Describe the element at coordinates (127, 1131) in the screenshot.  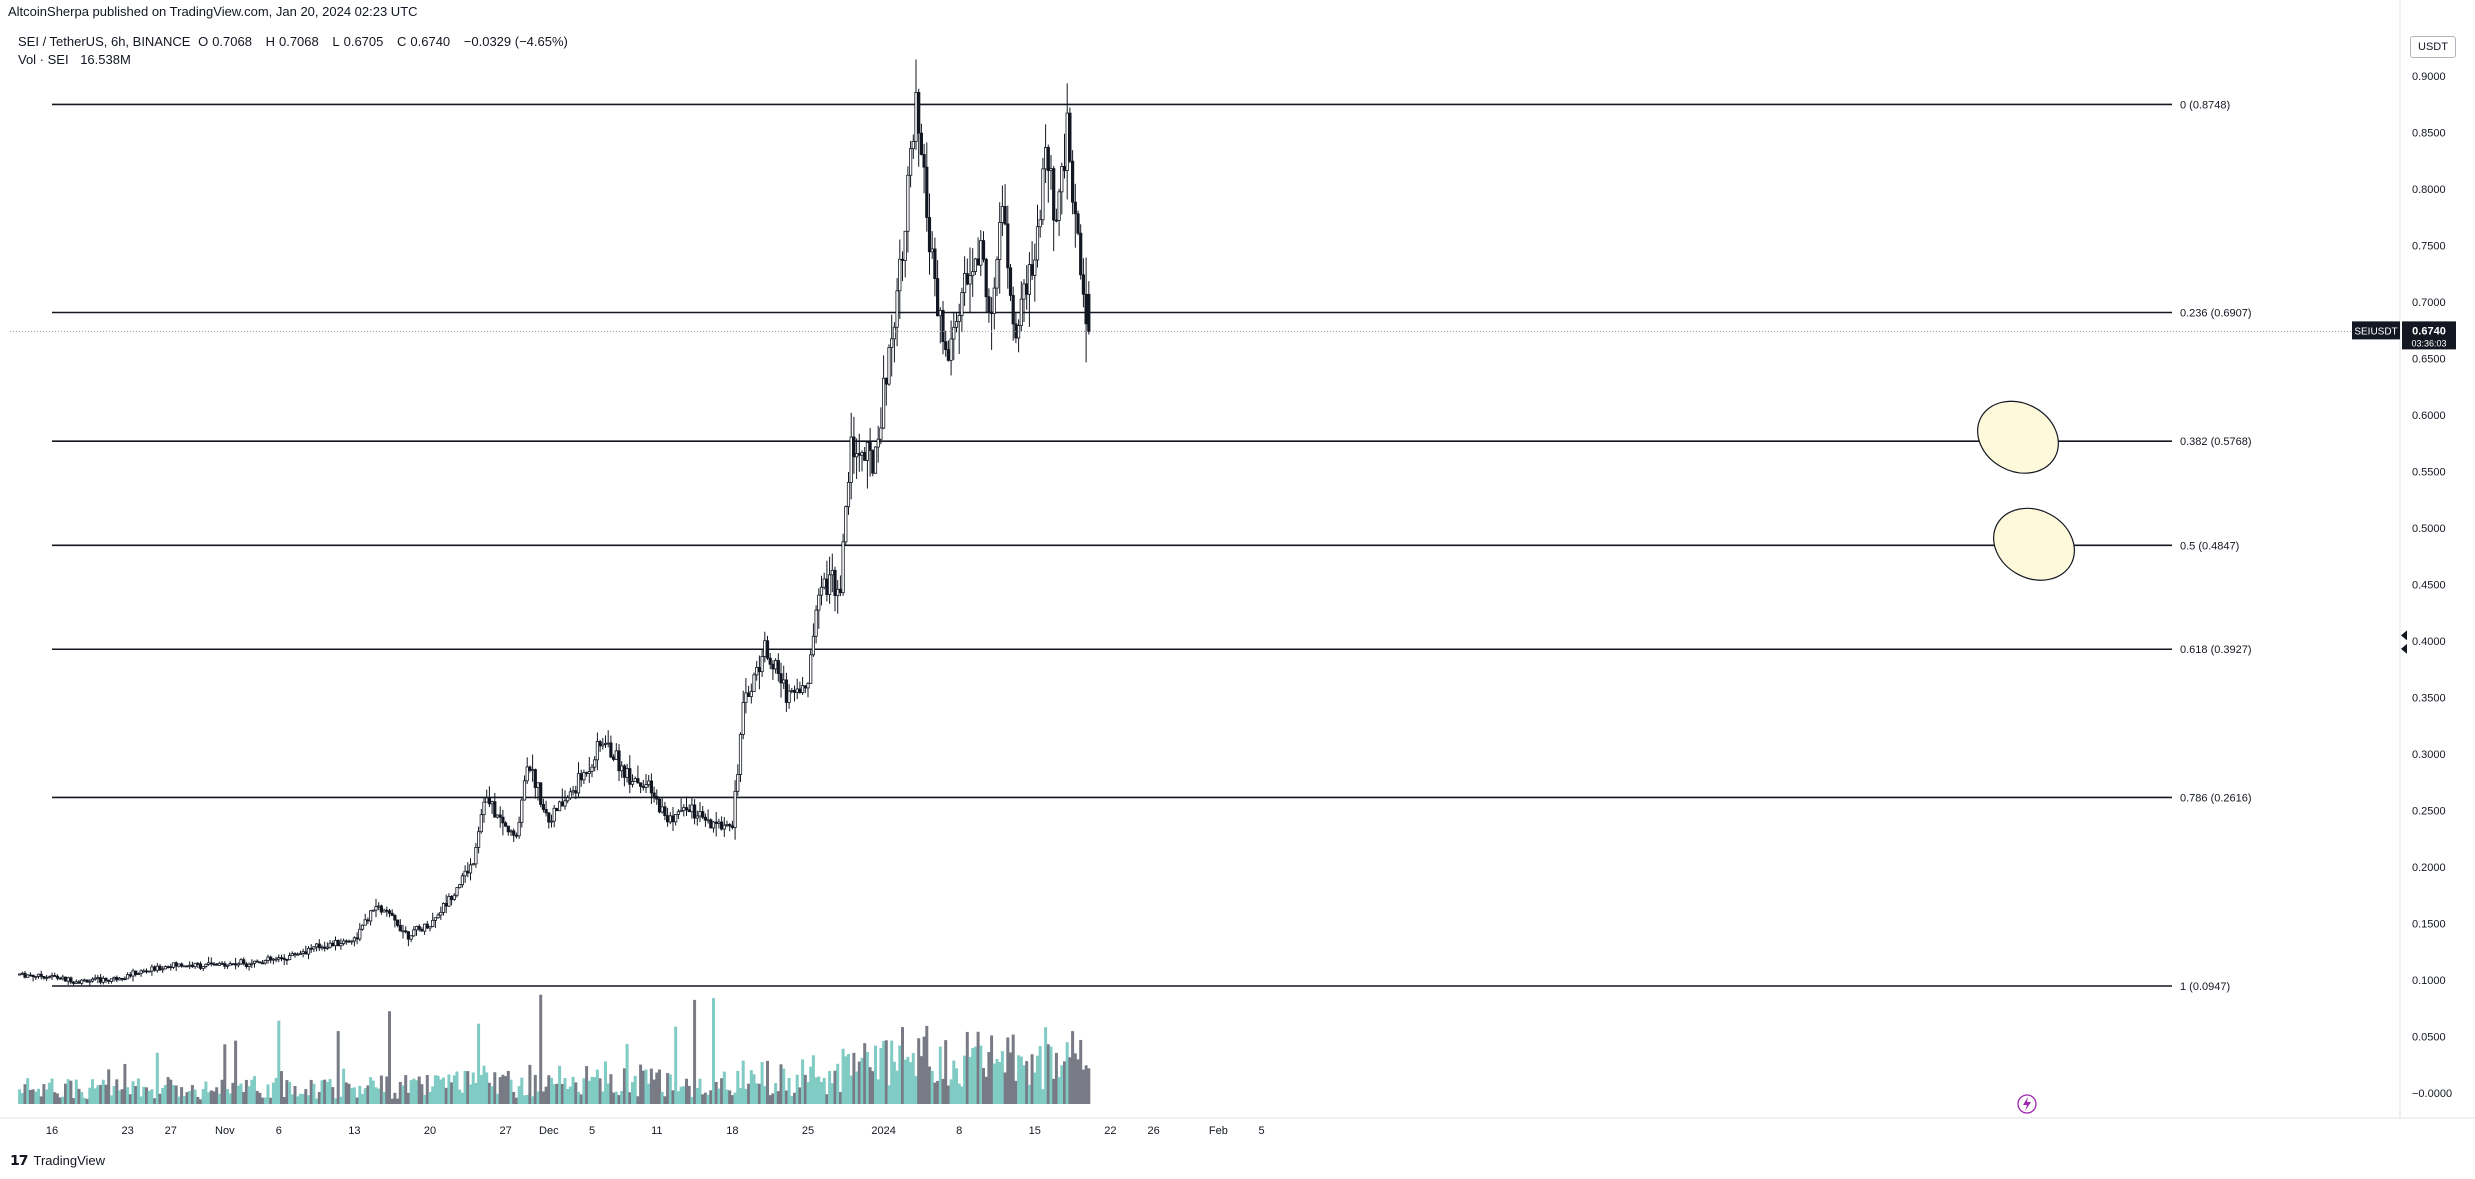
I see `time-tick-label: 23` at that location.